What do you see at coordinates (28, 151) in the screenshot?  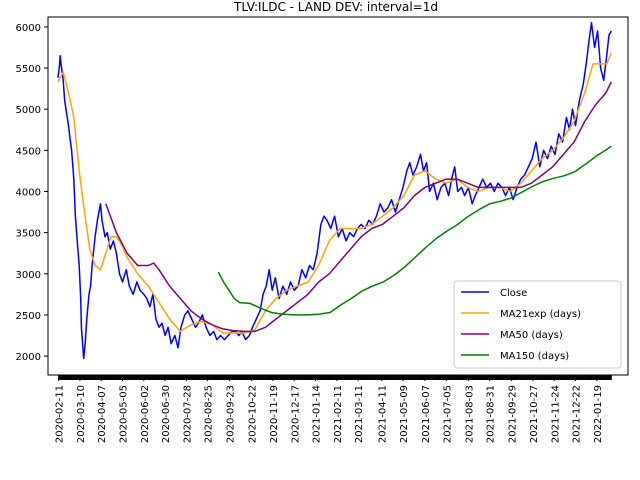 I see `y-tick-label: 4500` at bounding box center [28, 151].